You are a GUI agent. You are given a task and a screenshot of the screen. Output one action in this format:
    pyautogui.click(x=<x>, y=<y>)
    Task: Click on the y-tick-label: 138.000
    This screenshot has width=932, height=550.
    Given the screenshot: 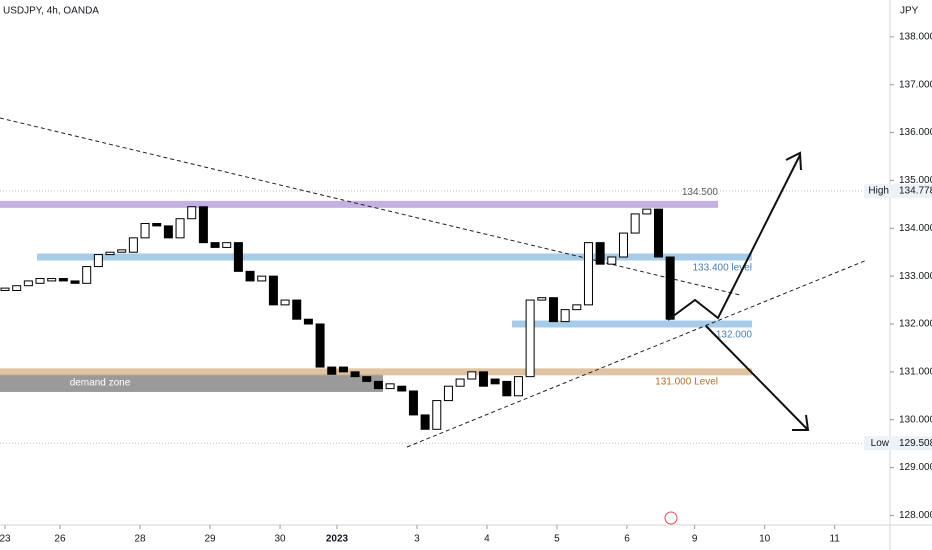 What is the action you would take?
    pyautogui.click(x=915, y=36)
    